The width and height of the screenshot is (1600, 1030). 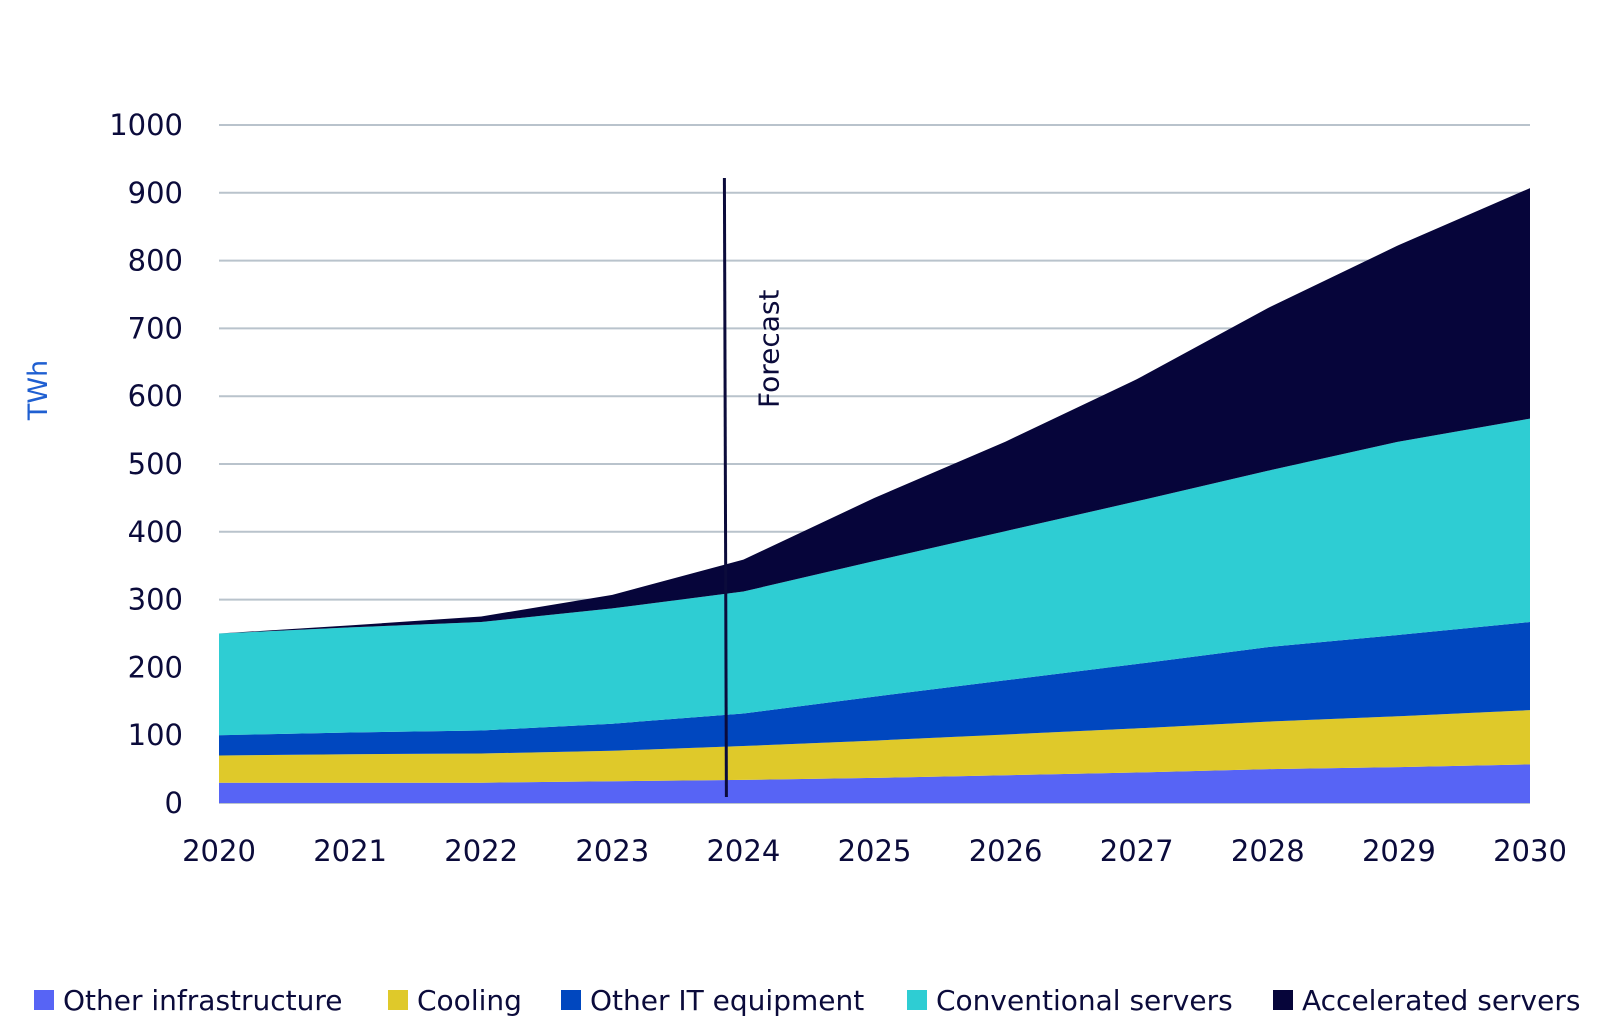 What do you see at coordinates (155, 328) in the screenshot?
I see `y-tick-label: 700` at bounding box center [155, 328].